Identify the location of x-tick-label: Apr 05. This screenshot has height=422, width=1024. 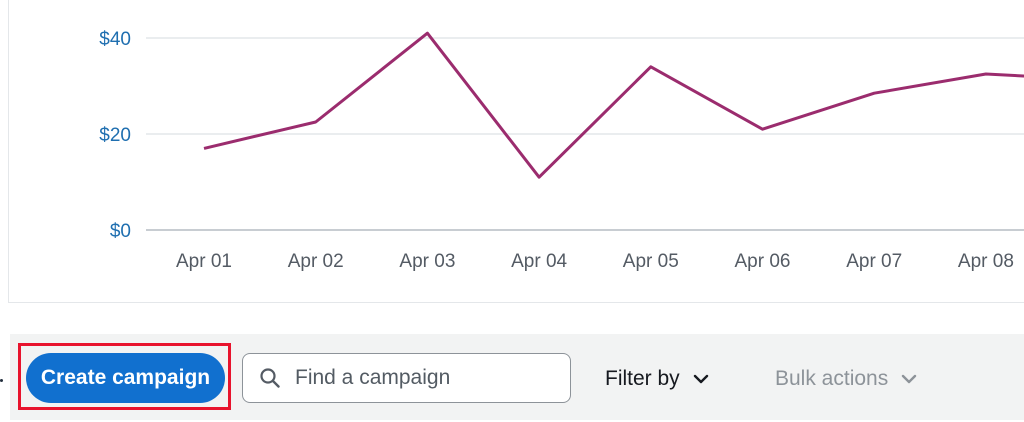
(651, 261).